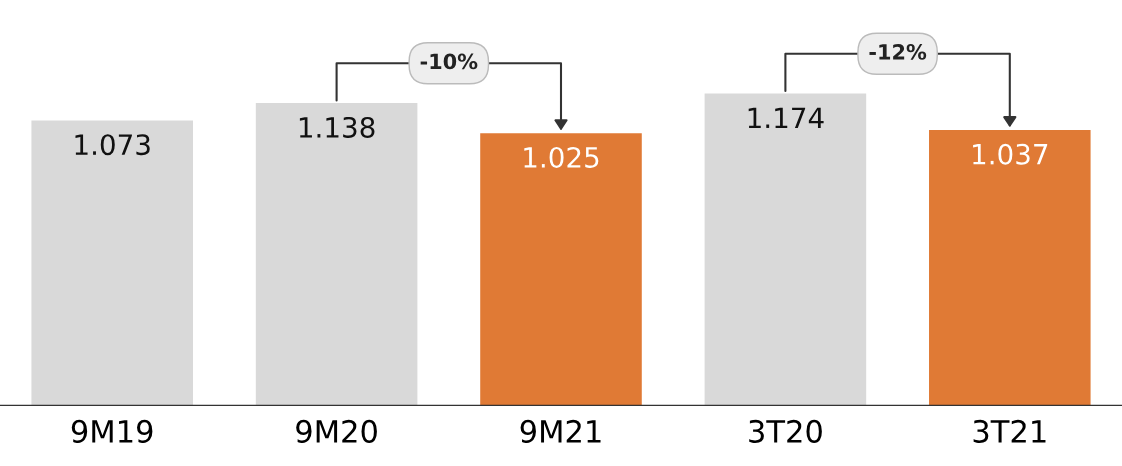 This screenshot has height=466, width=1122. What do you see at coordinates (786, 117) in the screenshot?
I see `data-label: 1.174` at bounding box center [786, 117].